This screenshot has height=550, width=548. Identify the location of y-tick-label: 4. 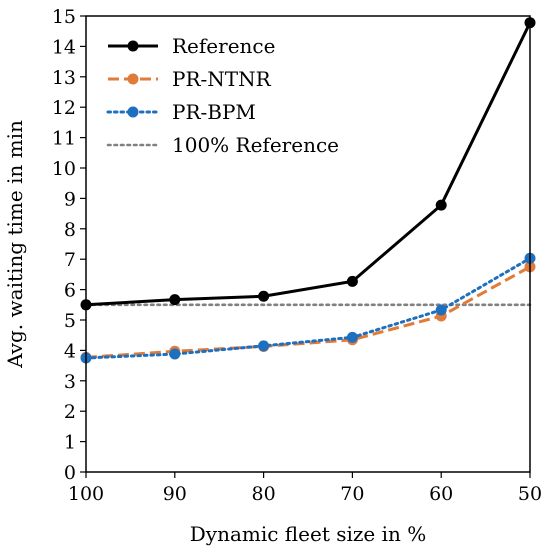
(70, 351).